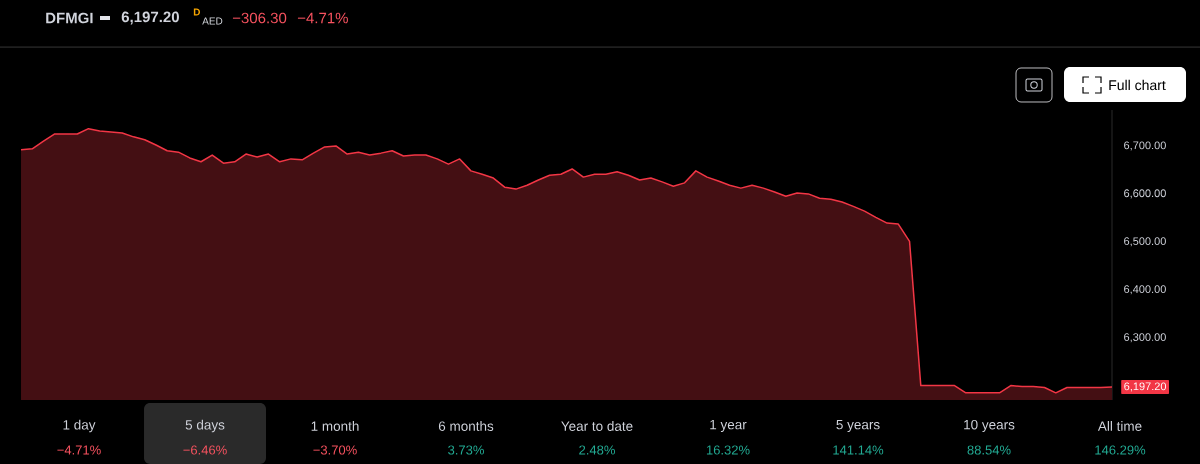  Describe the element at coordinates (212, 21) in the screenshot. I see `text: AED` at that location.